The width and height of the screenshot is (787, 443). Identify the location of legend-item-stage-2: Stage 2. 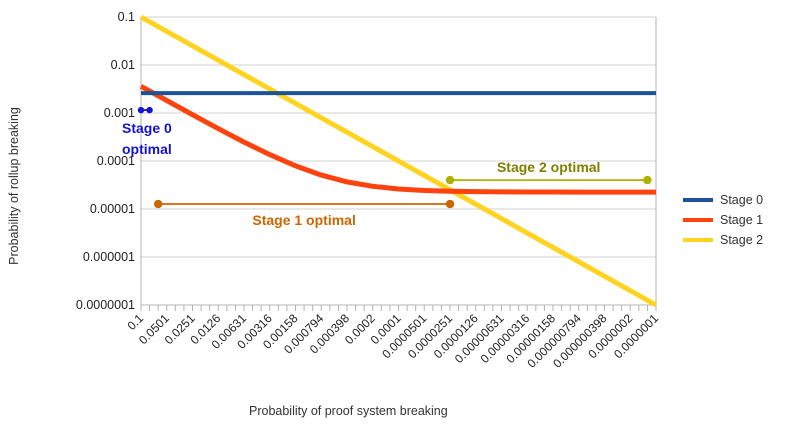
(723, 240).